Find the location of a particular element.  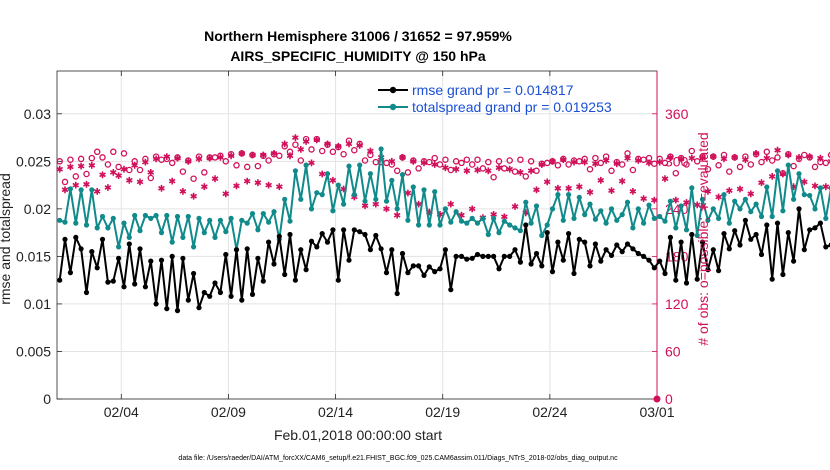

right-y-tick-label: 120 is located at coordinates (677, 304).